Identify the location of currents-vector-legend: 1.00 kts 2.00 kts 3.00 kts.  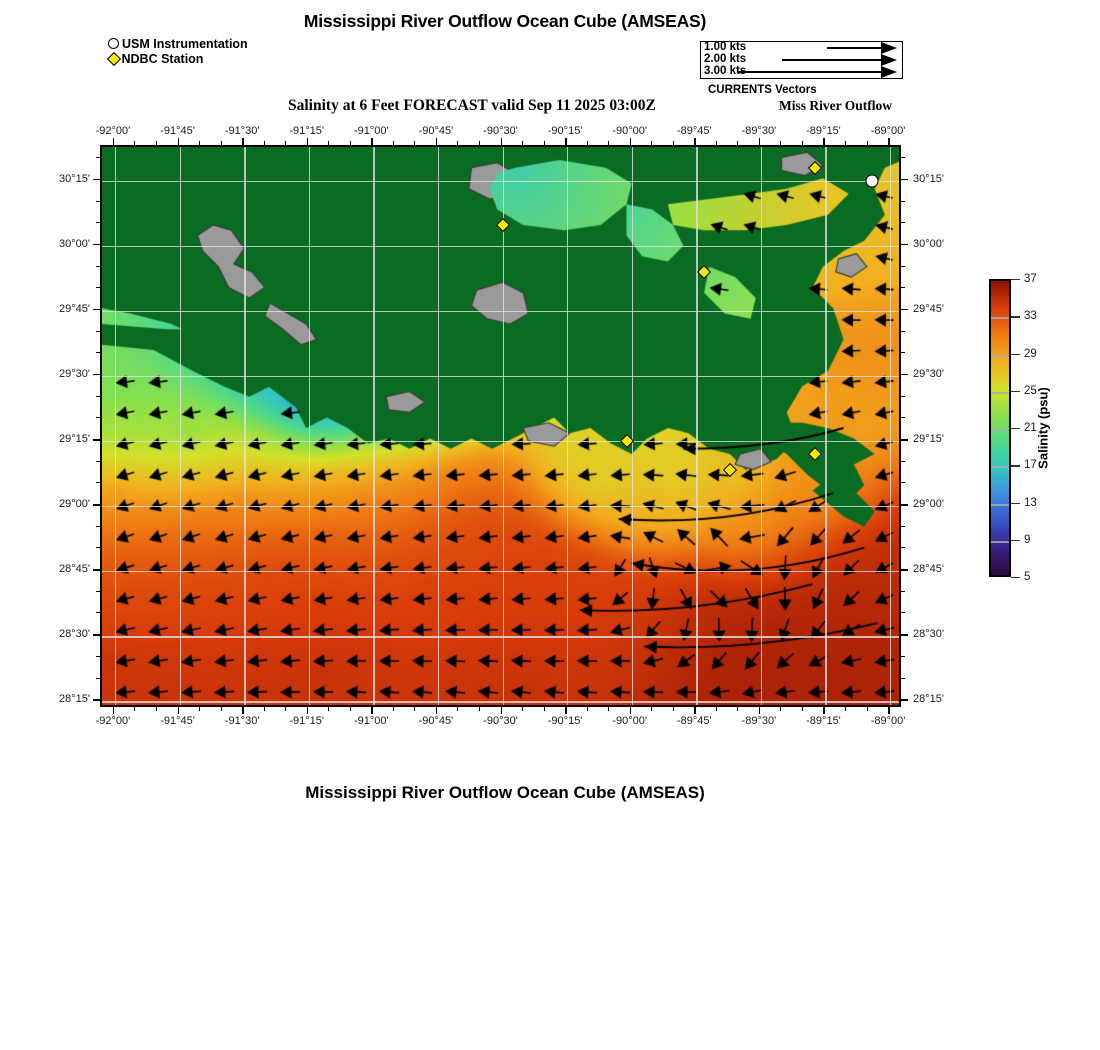
(801, 60).